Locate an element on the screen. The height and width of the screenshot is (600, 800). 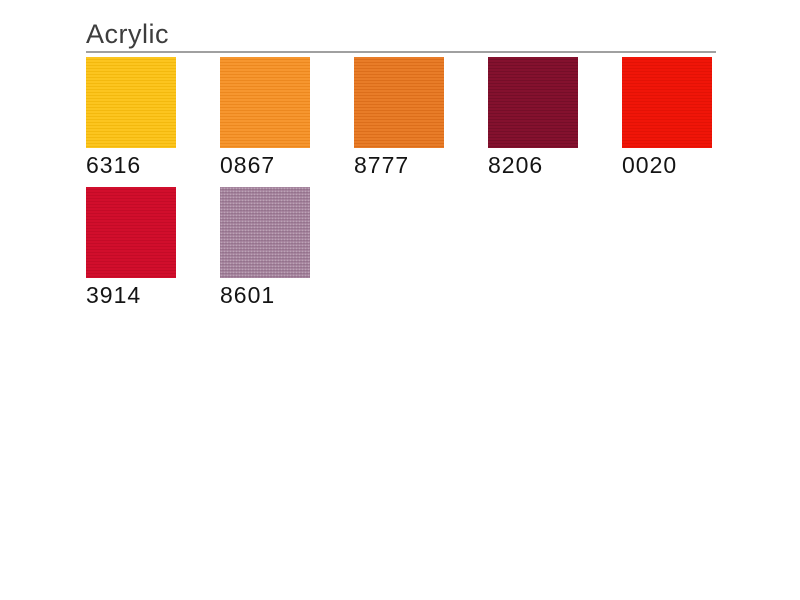
page-title: Acrylic is located at coordinates (127, 34).